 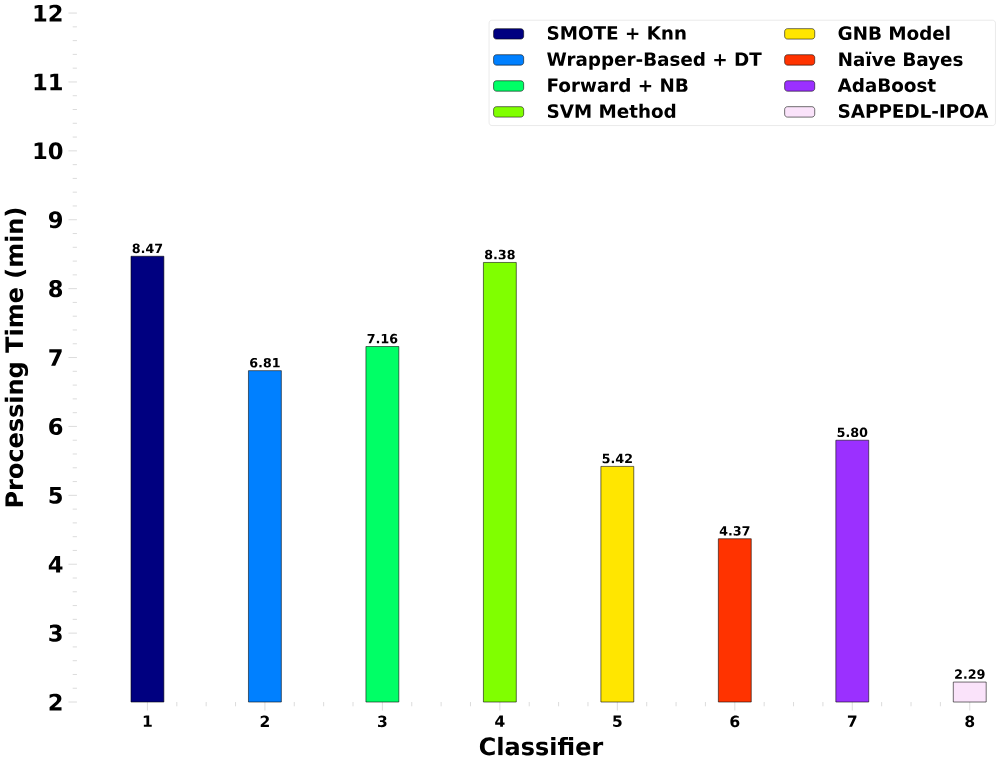 What do you see at coordinates (265, 362) in the screenshot?
I see `data-label: 6.81` at bounding box center [265, 362].